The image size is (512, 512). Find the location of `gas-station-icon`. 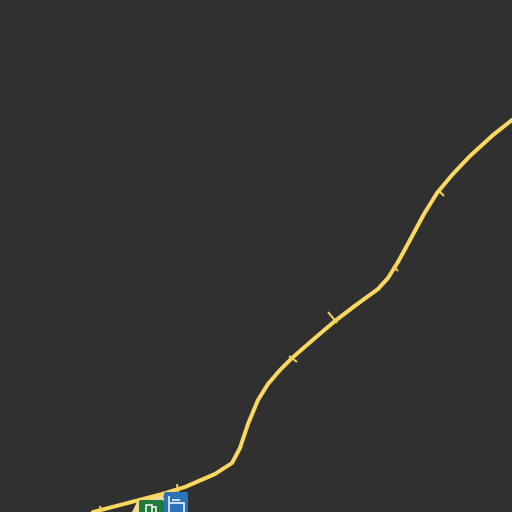

gas-station-icon is located at coordinates (151, 508).